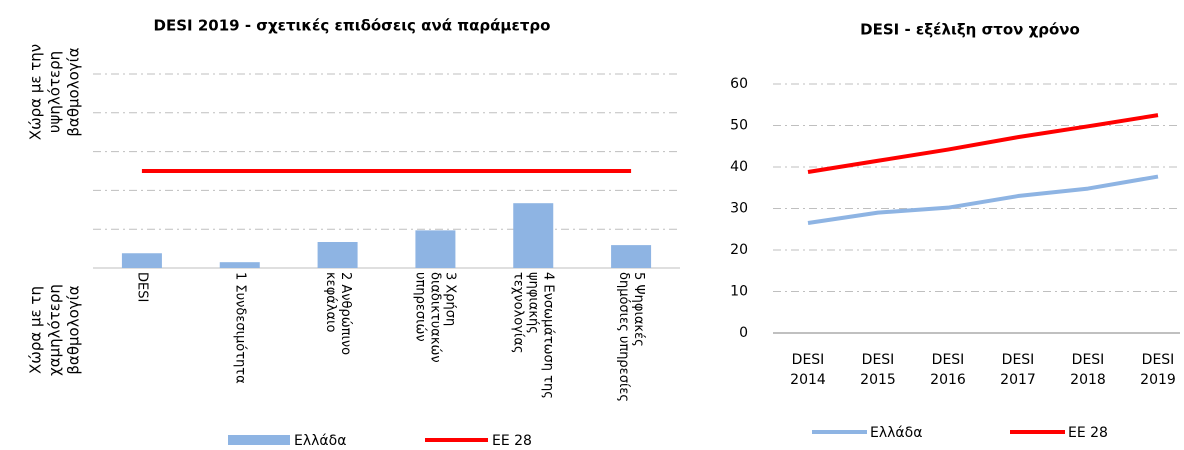 Image resolution: width=1184 pixels, height=450 pixels. I want to click on y-tick-label: 50, so click(739, 126).